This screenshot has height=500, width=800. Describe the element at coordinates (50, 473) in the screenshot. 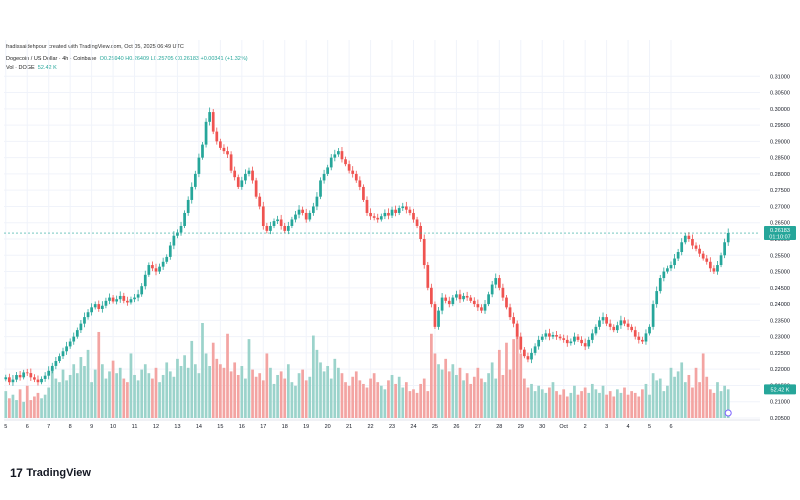

I see `tradingview-watermark: 17 TradingView` at that location.